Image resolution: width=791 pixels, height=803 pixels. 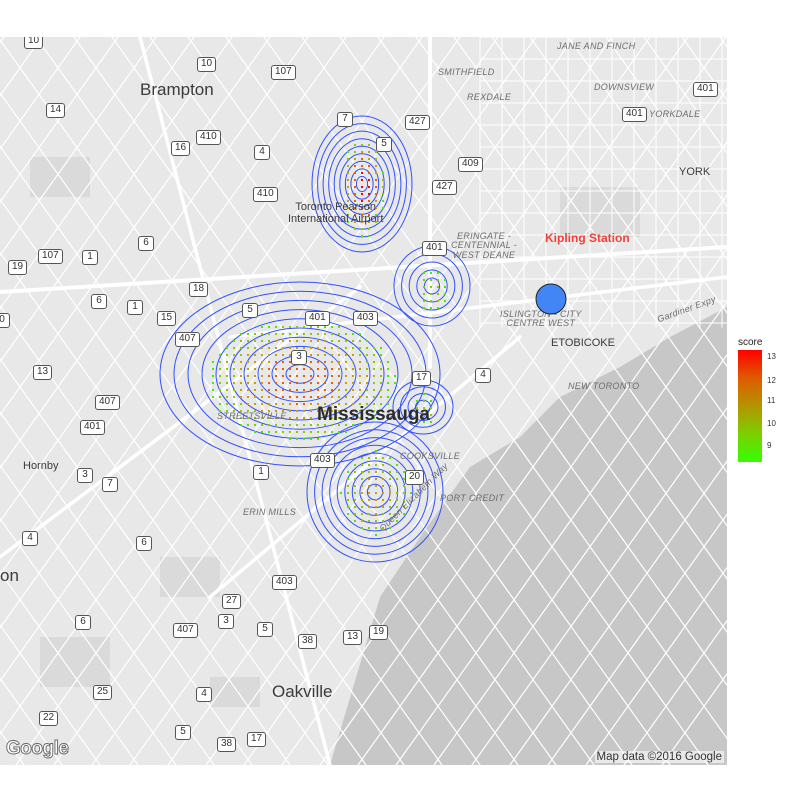 I want to click on density-contour-airport, so click(x=362, y=184).